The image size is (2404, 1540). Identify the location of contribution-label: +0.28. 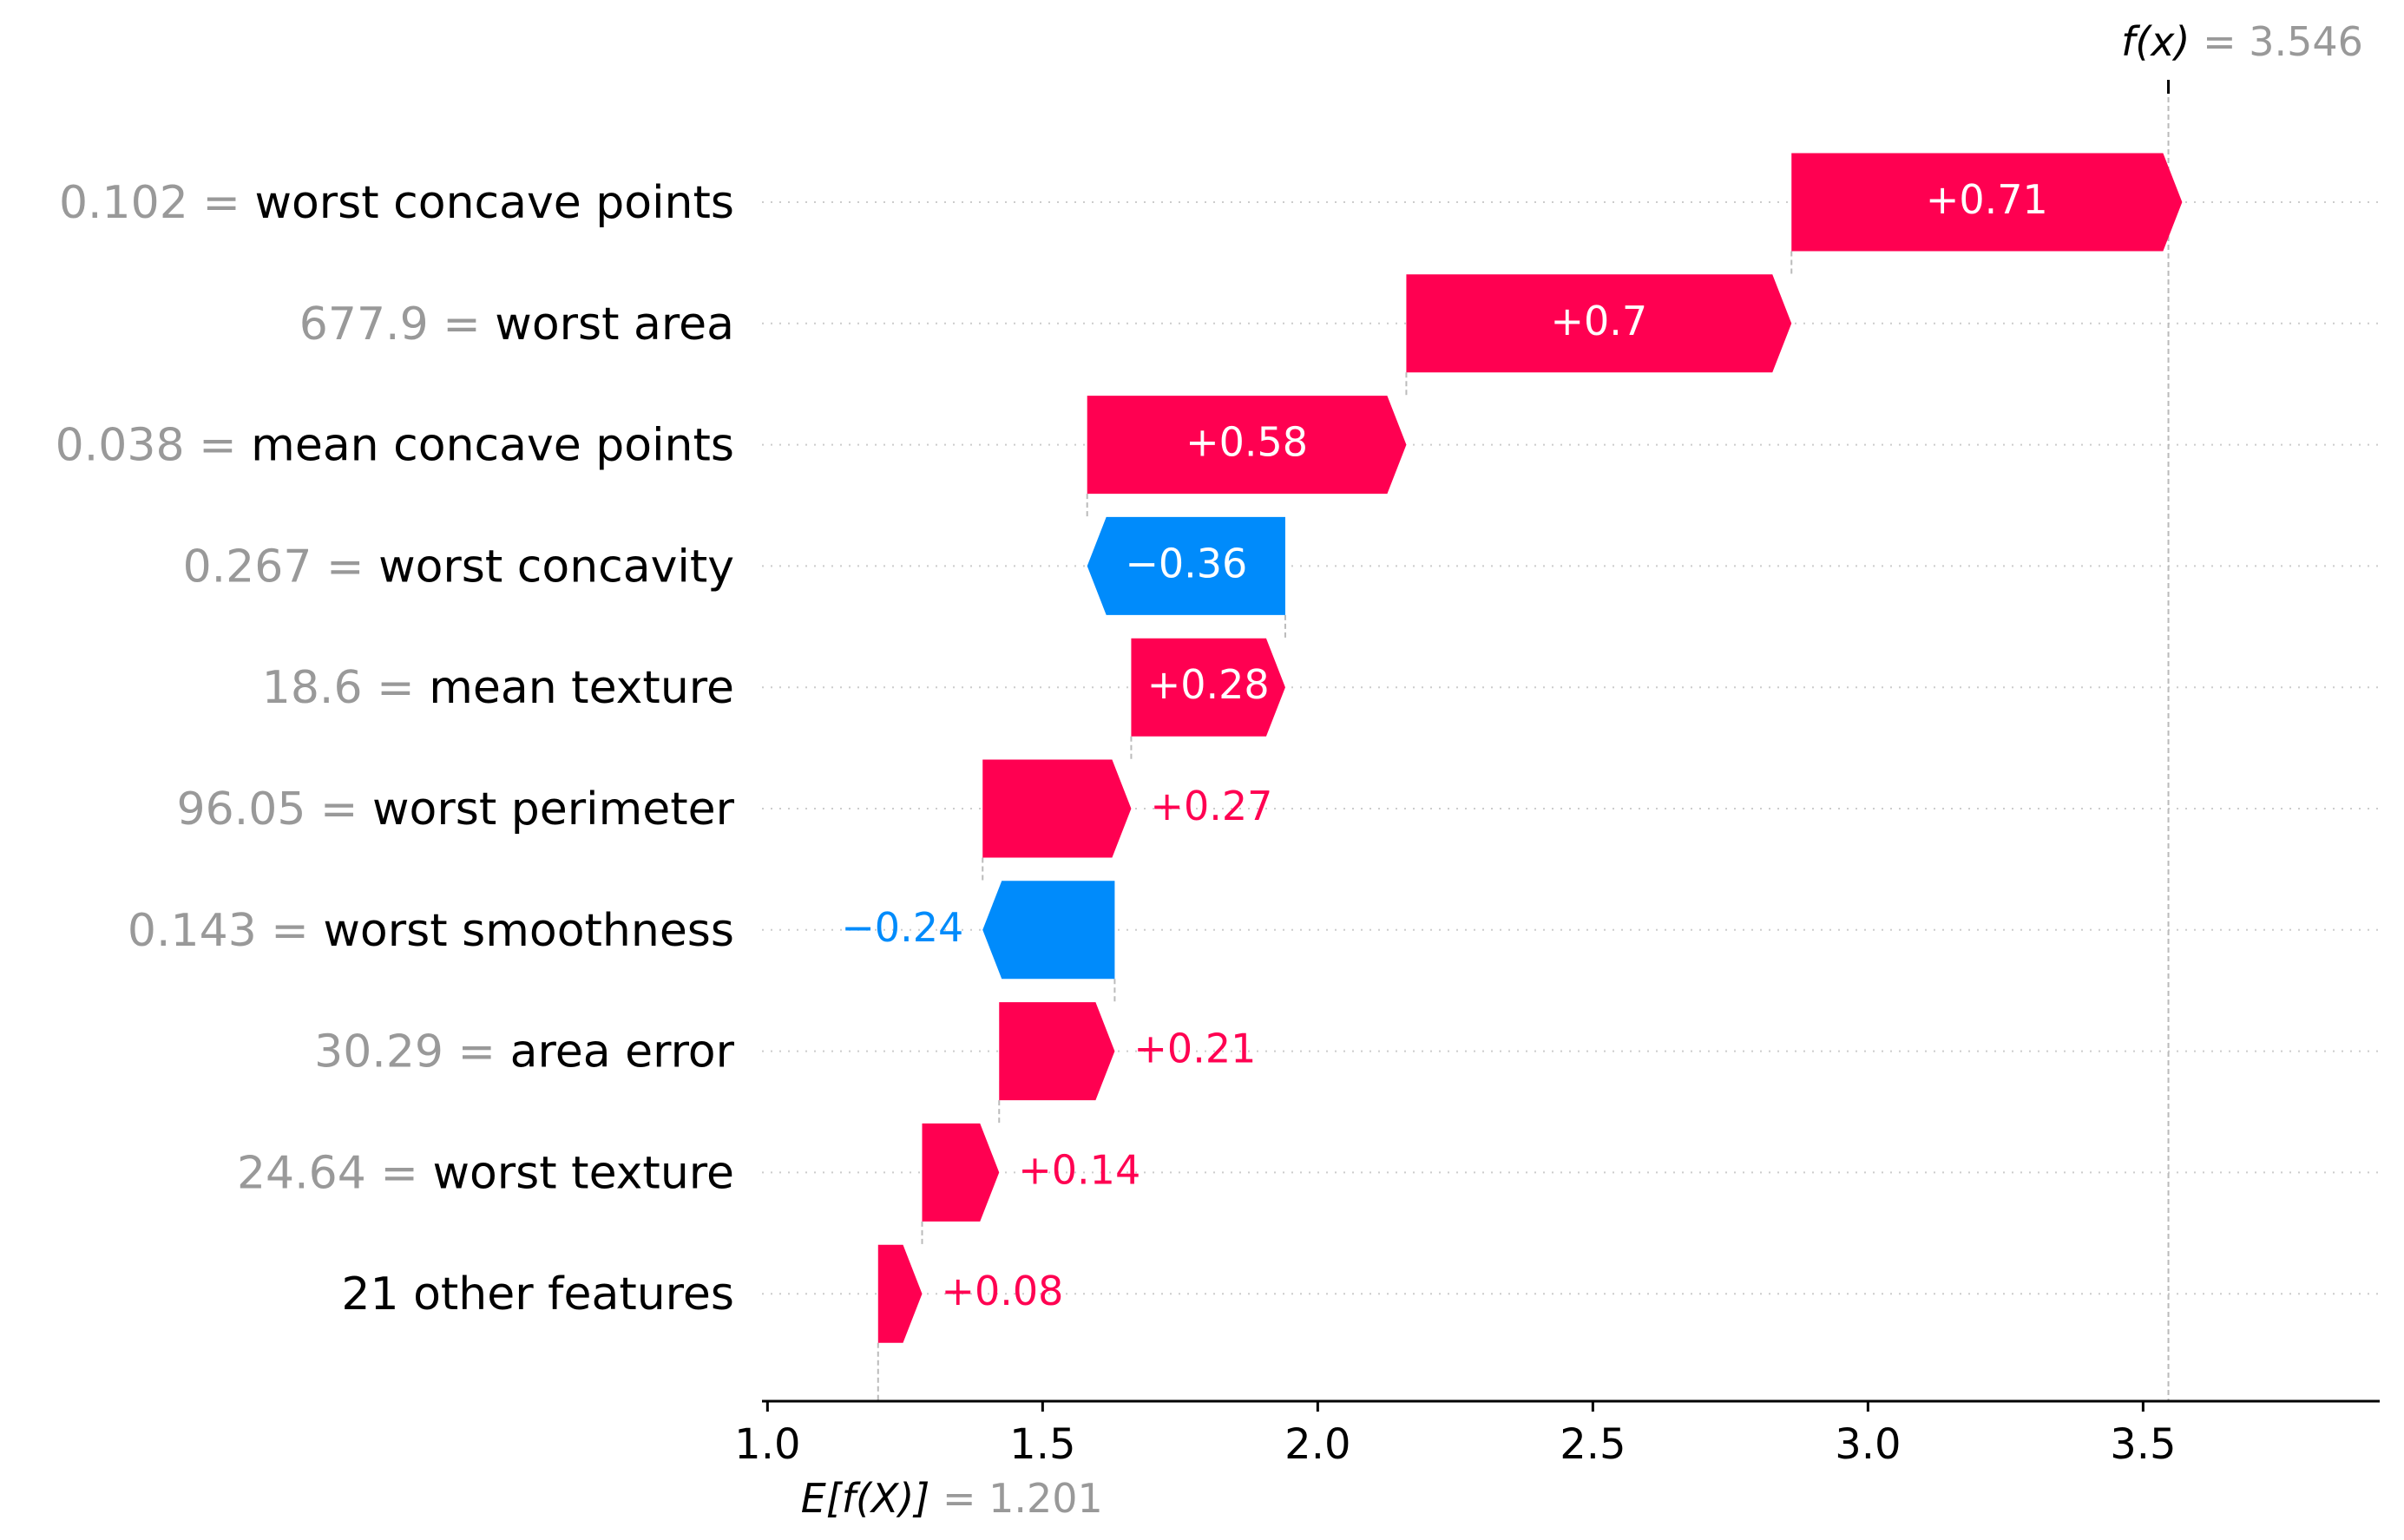
(1208, 684).